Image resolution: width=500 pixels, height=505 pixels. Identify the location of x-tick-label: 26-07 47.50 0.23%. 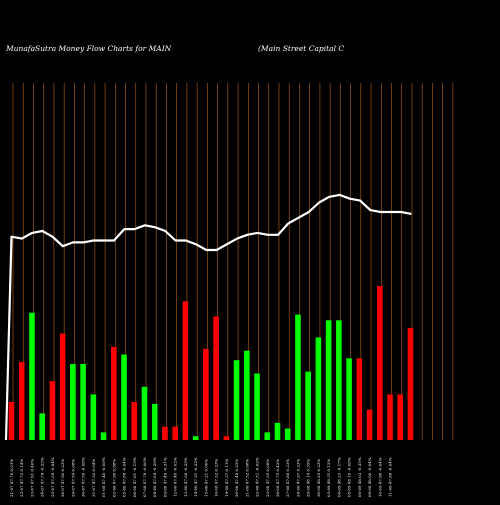
(62, 478).